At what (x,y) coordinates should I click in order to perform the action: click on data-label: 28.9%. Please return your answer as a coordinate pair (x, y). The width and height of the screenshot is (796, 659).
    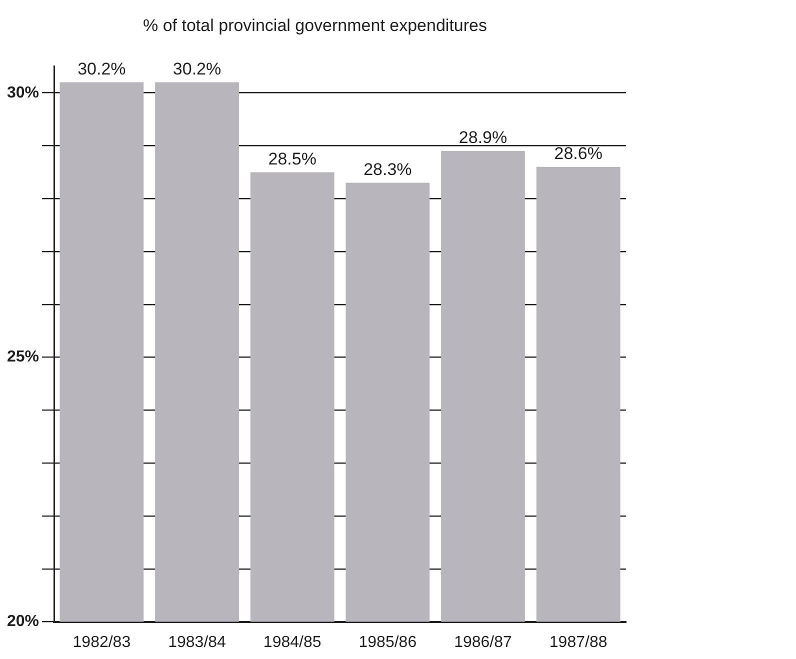
    Looking at the image, I should click on (483, 138).